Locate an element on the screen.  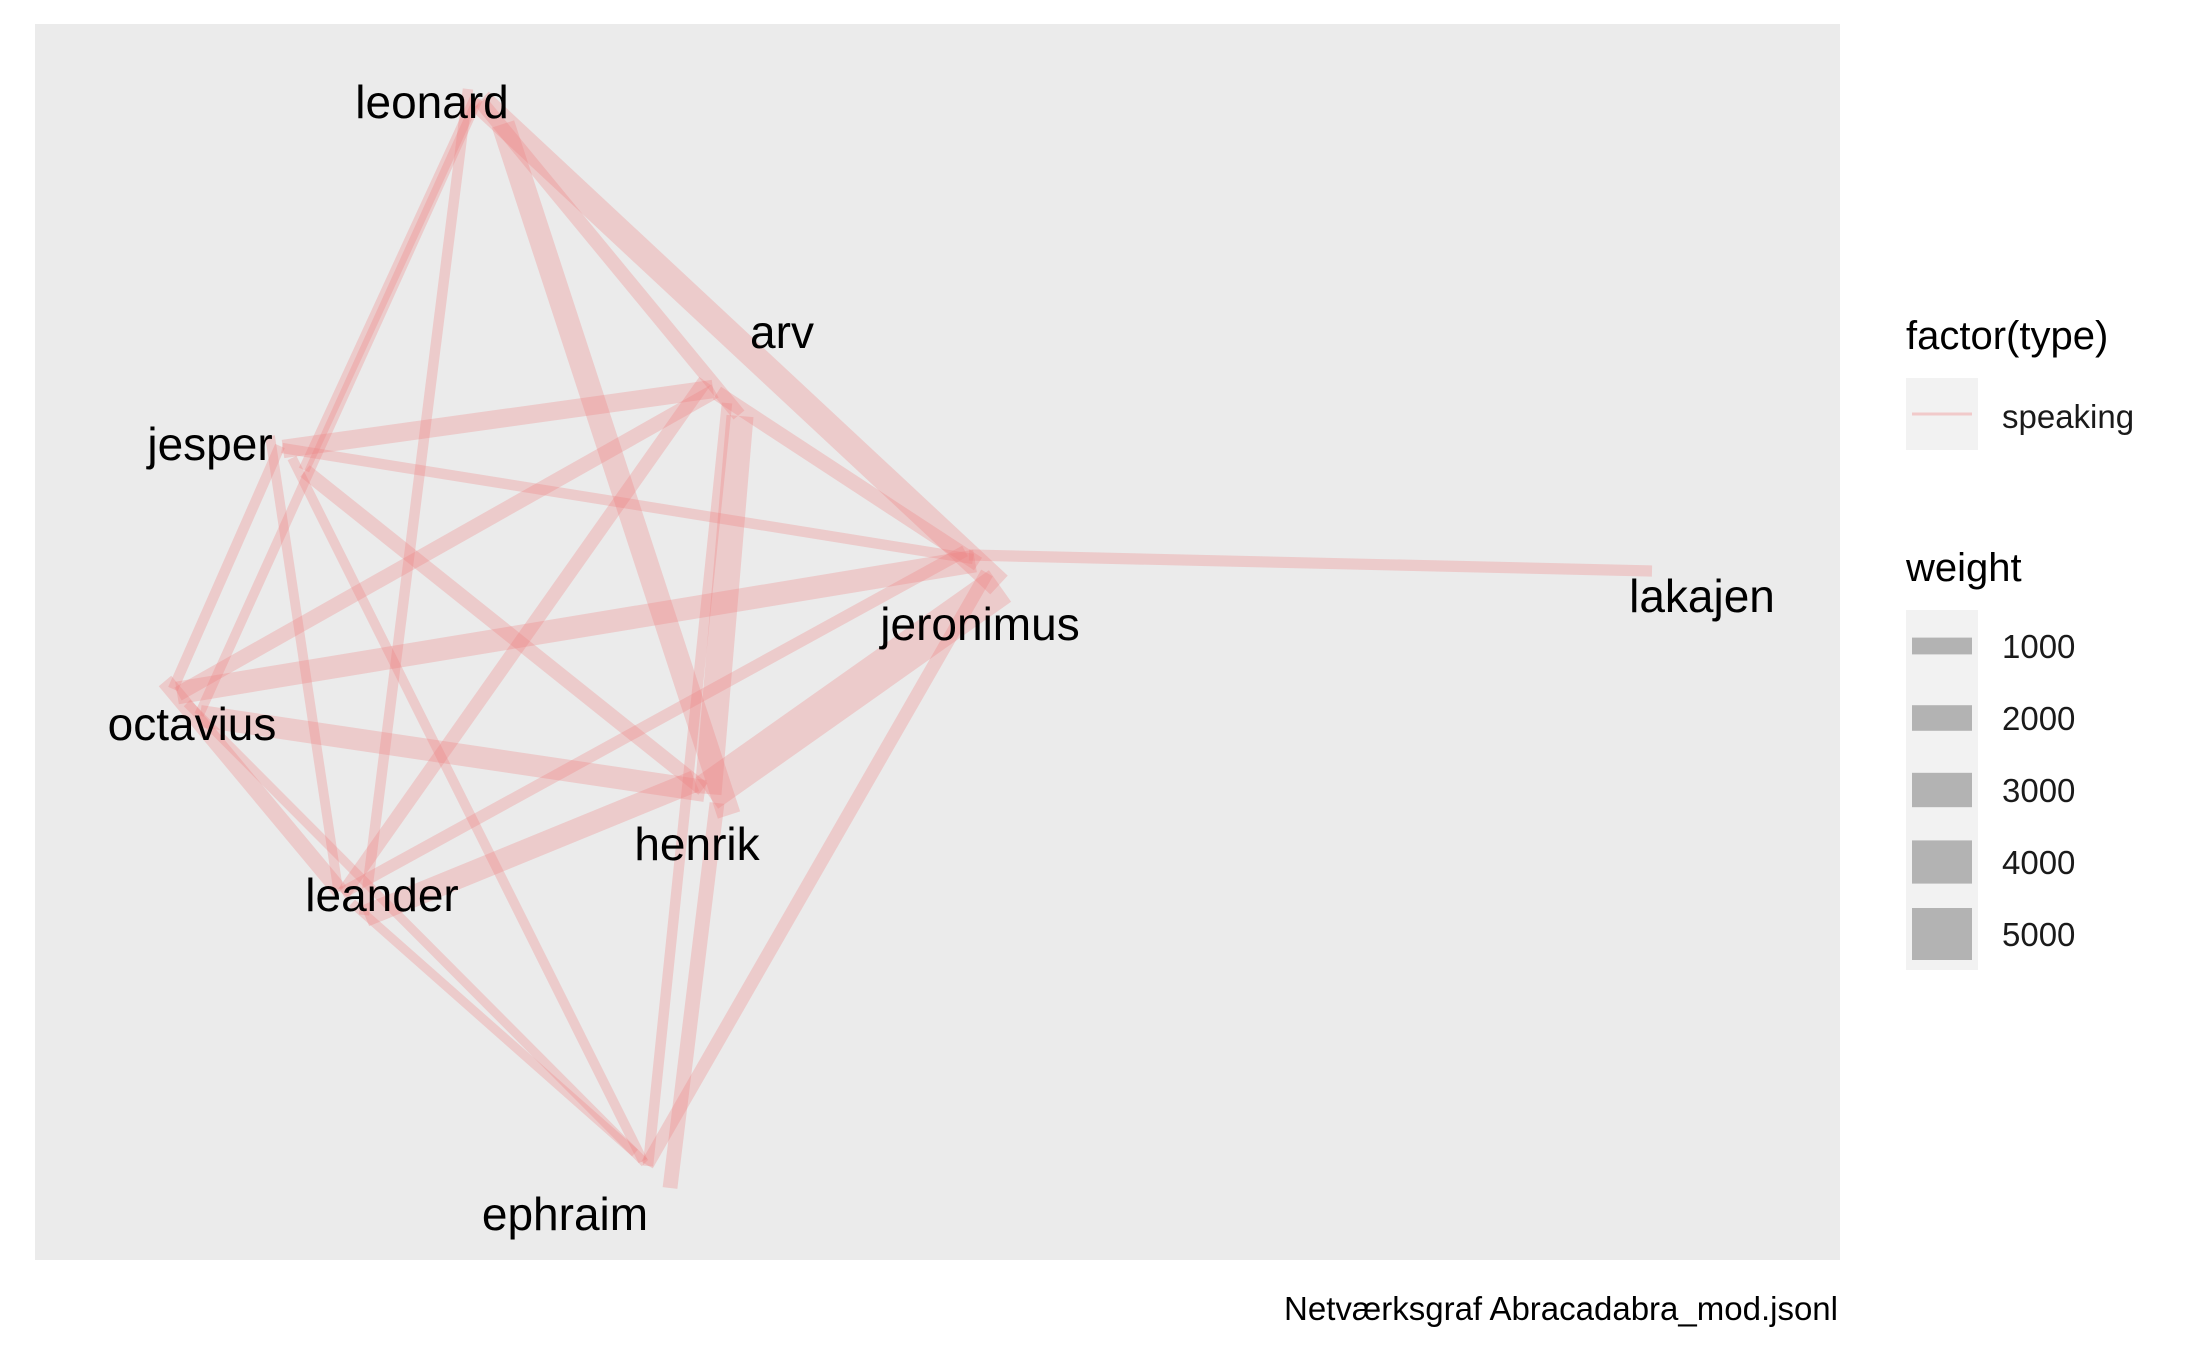
legend-weight-label-3000: 3000 is located at coordinates (2038, 790).